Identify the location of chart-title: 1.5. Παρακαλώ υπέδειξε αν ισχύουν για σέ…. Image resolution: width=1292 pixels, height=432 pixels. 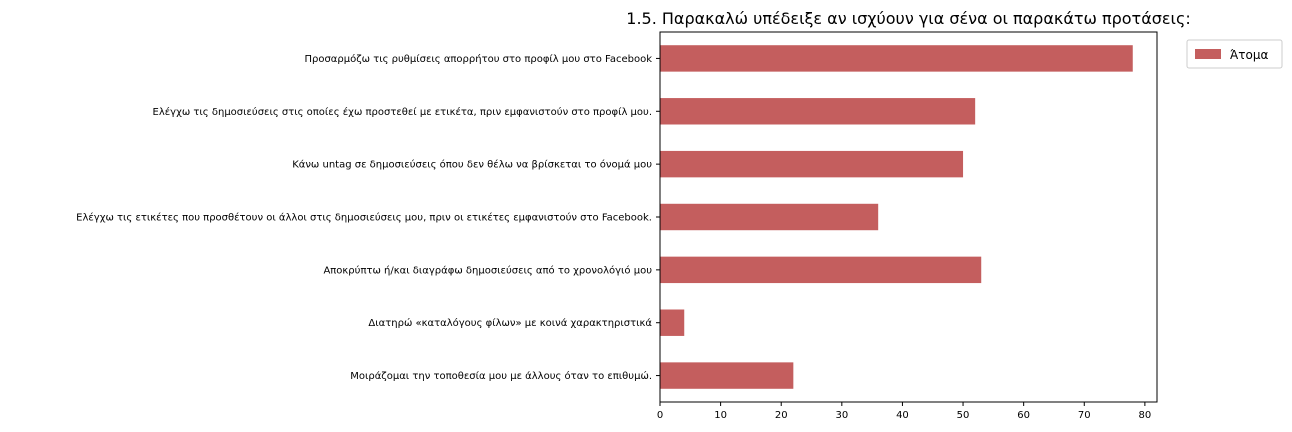
(908, 18).